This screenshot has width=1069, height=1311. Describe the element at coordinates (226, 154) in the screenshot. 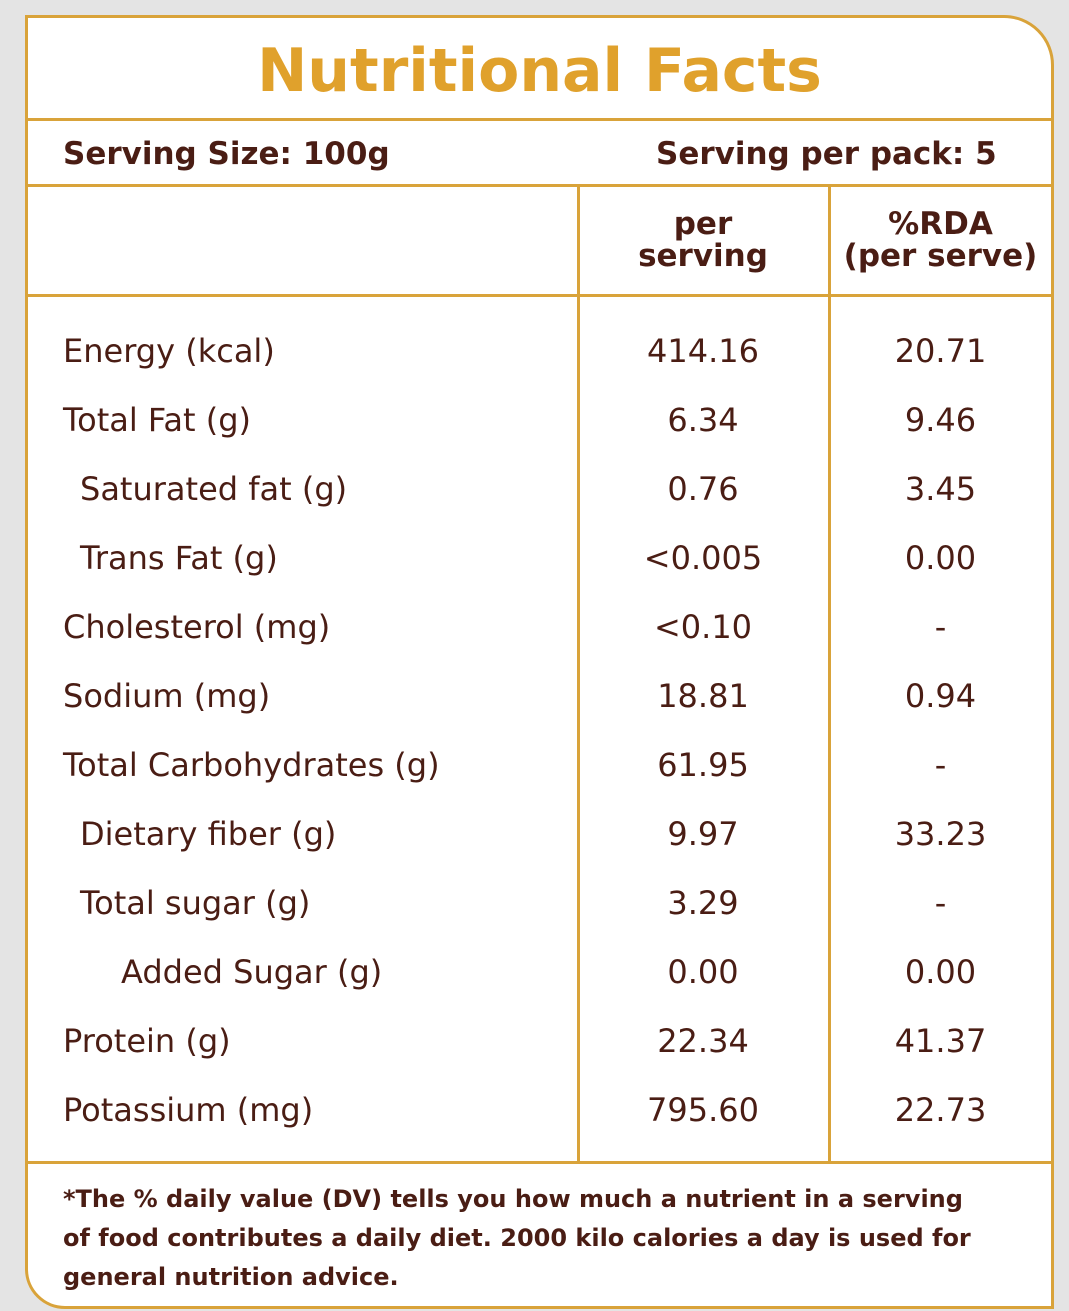

I see `serving-size: Serving Size: 100g` at that location.